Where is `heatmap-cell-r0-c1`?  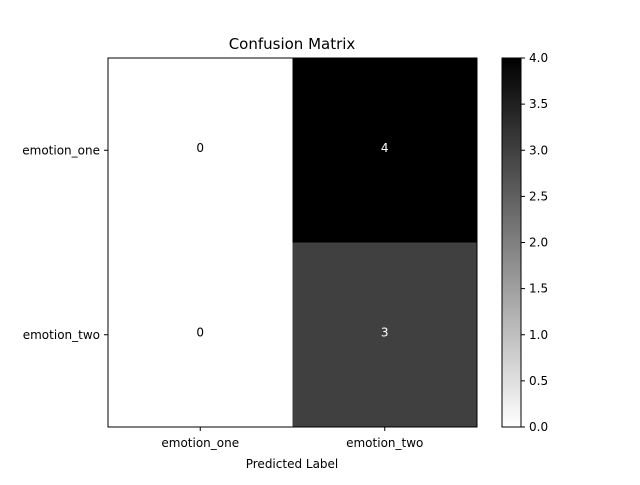 heatmap-cell-r0-c1 is located at coordinates (384, 150).